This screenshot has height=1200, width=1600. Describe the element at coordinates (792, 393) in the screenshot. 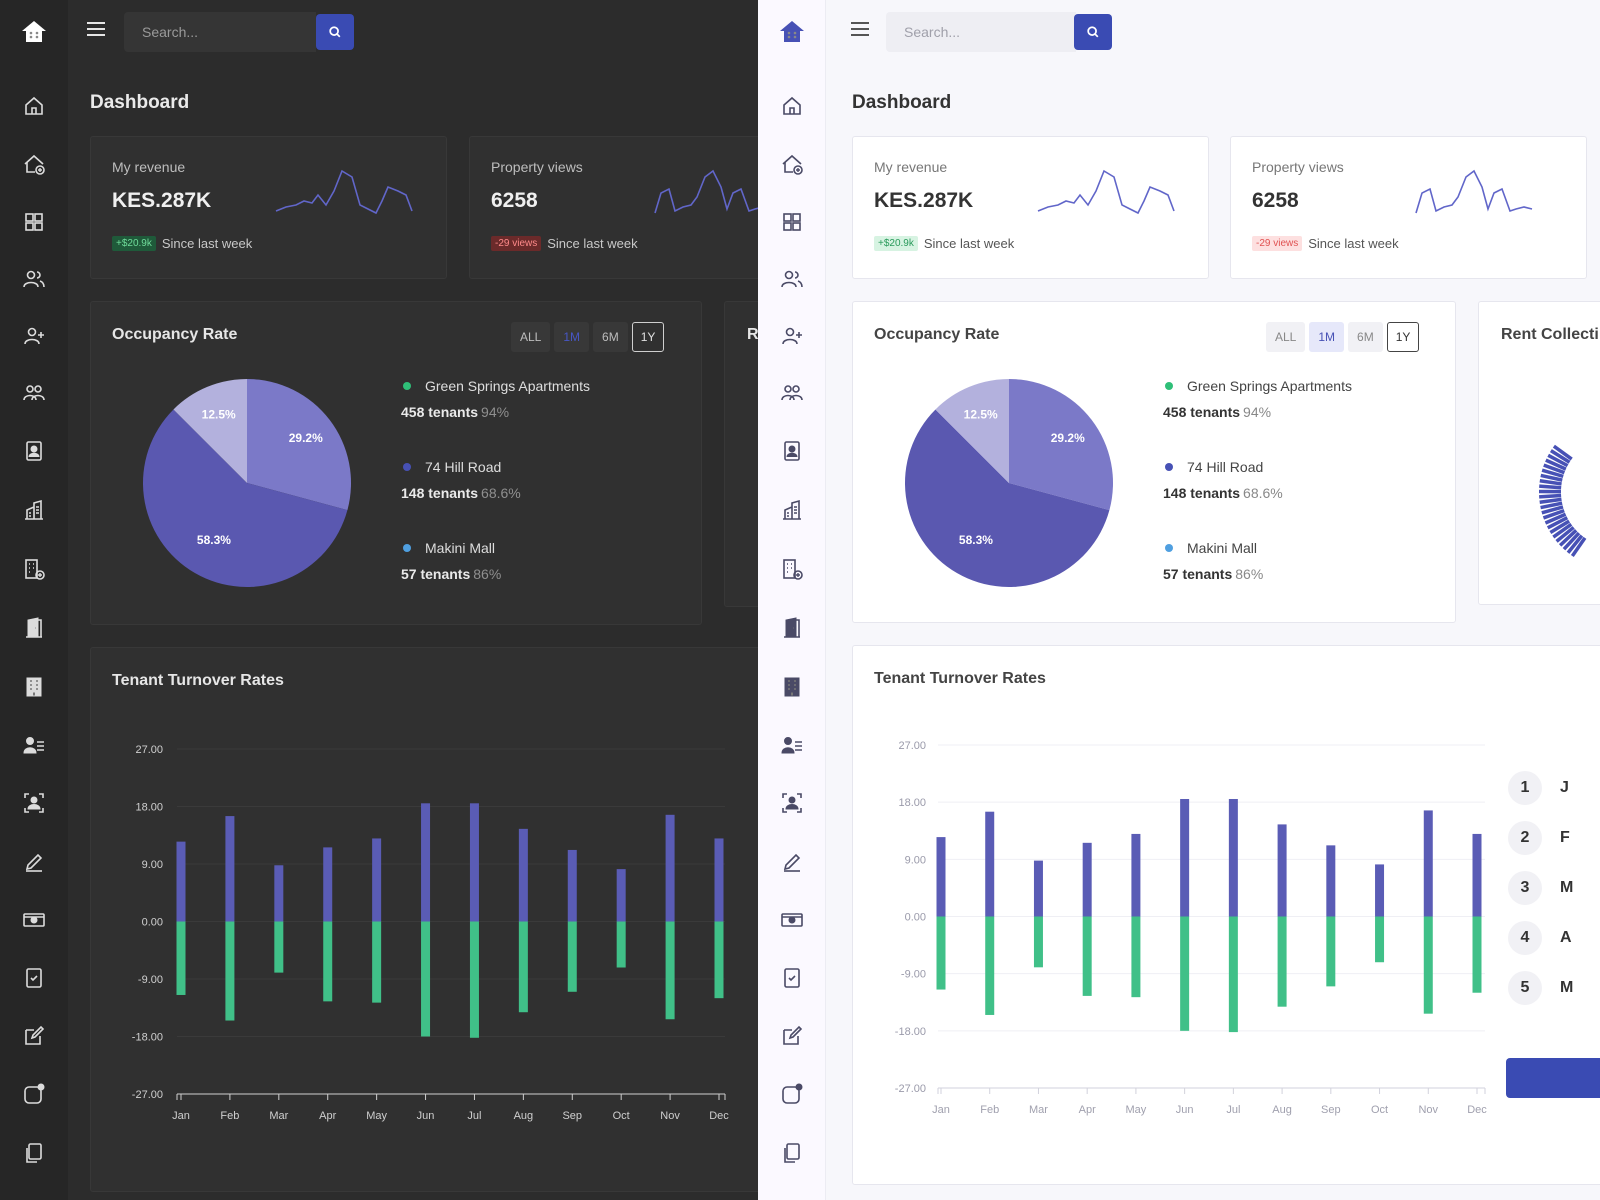

I see `group-icon` at that location.